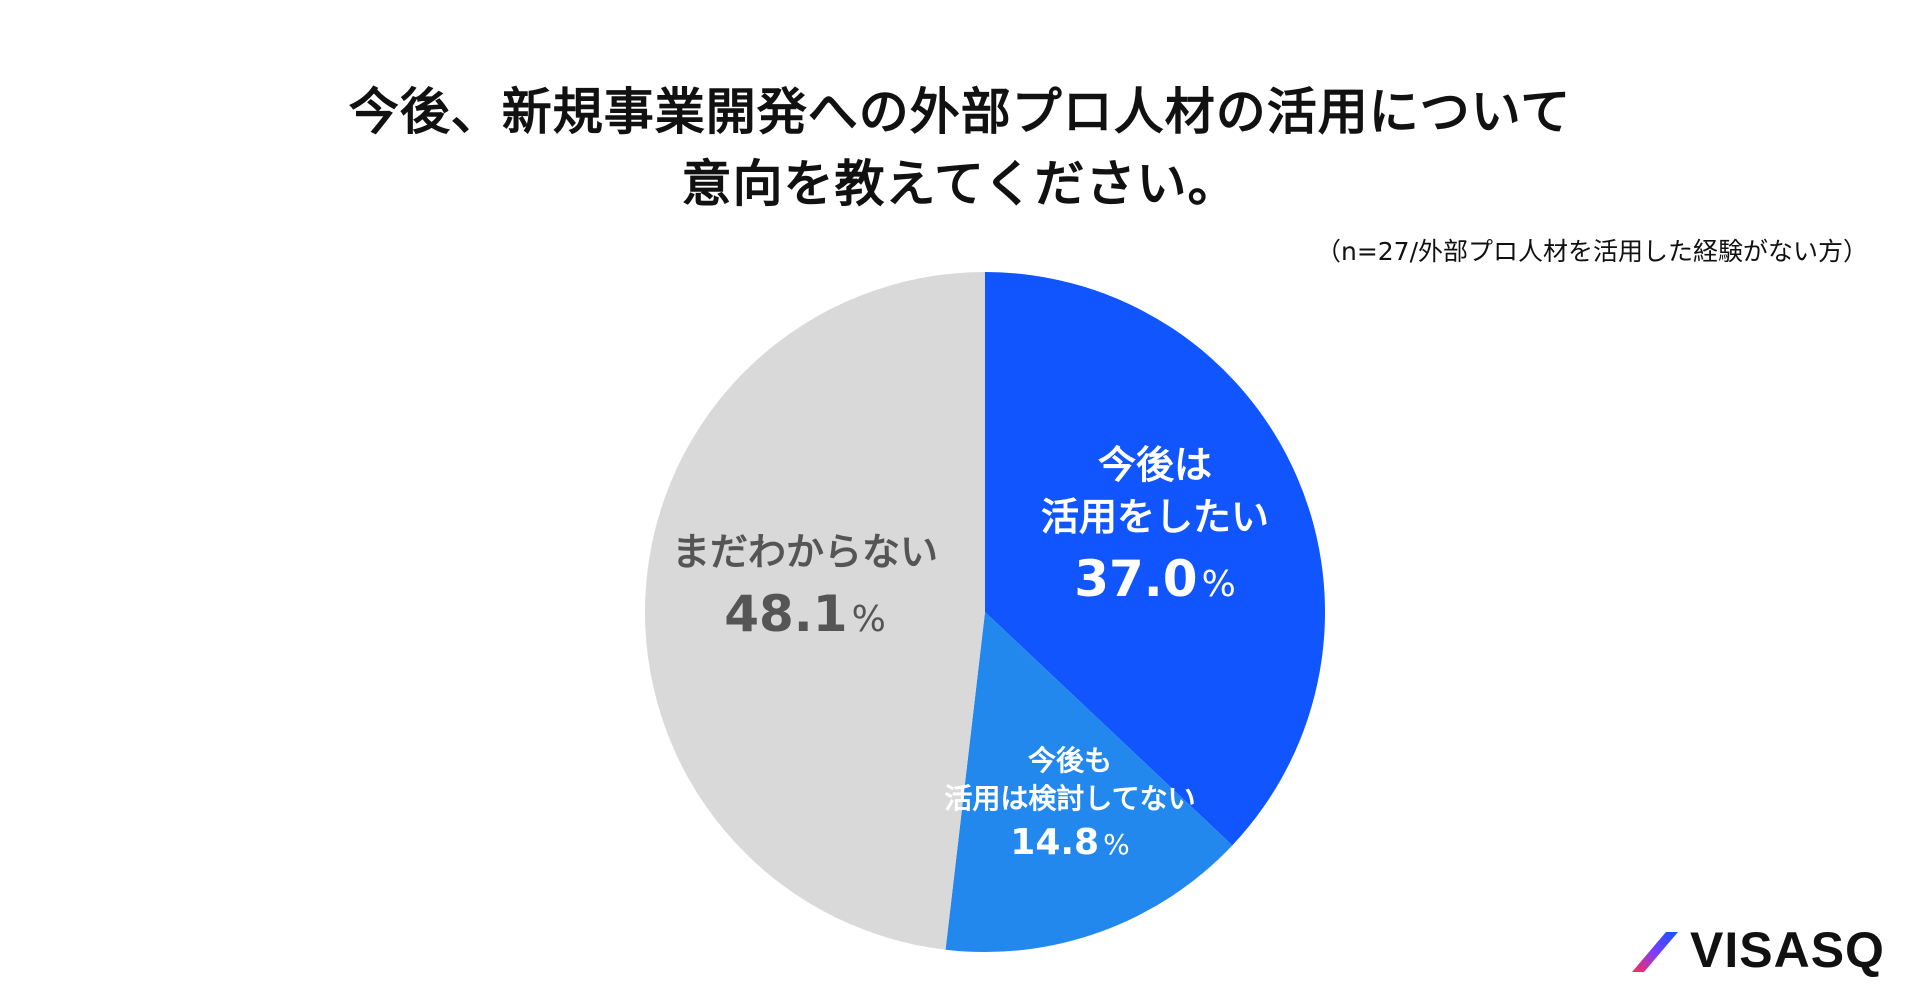 This screenshot has width=1920, height=1005. I want to click on slice-value: 37.0%, so click(1155, 579).